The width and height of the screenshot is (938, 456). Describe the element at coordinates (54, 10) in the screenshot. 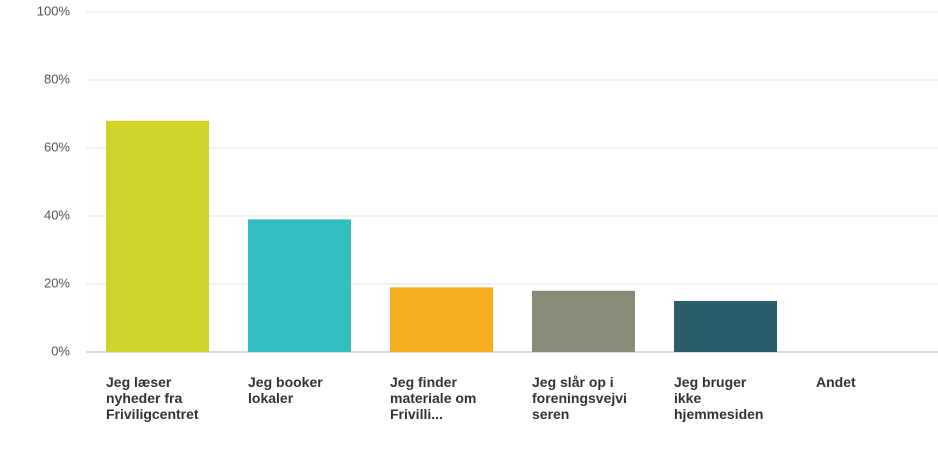

I see `y-tick-label: 100%` at that location.